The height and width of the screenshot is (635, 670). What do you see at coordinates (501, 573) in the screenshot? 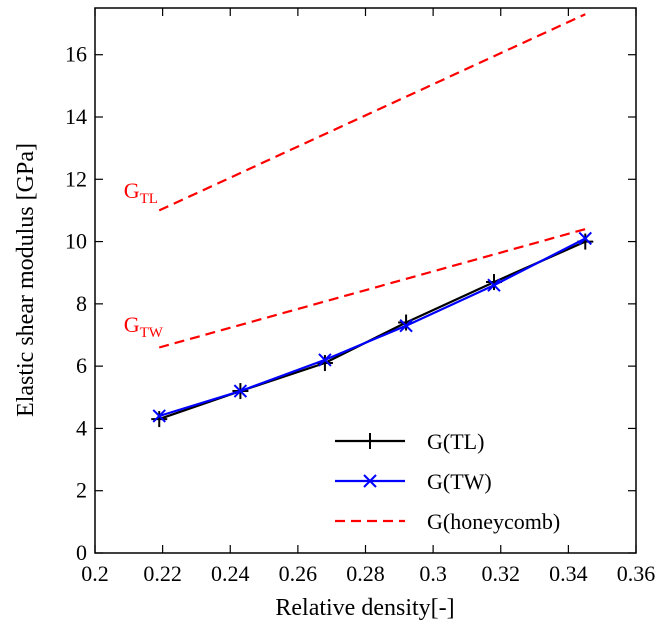
I see `x-tick-label: 0.32` at bounding box center [501, 573].